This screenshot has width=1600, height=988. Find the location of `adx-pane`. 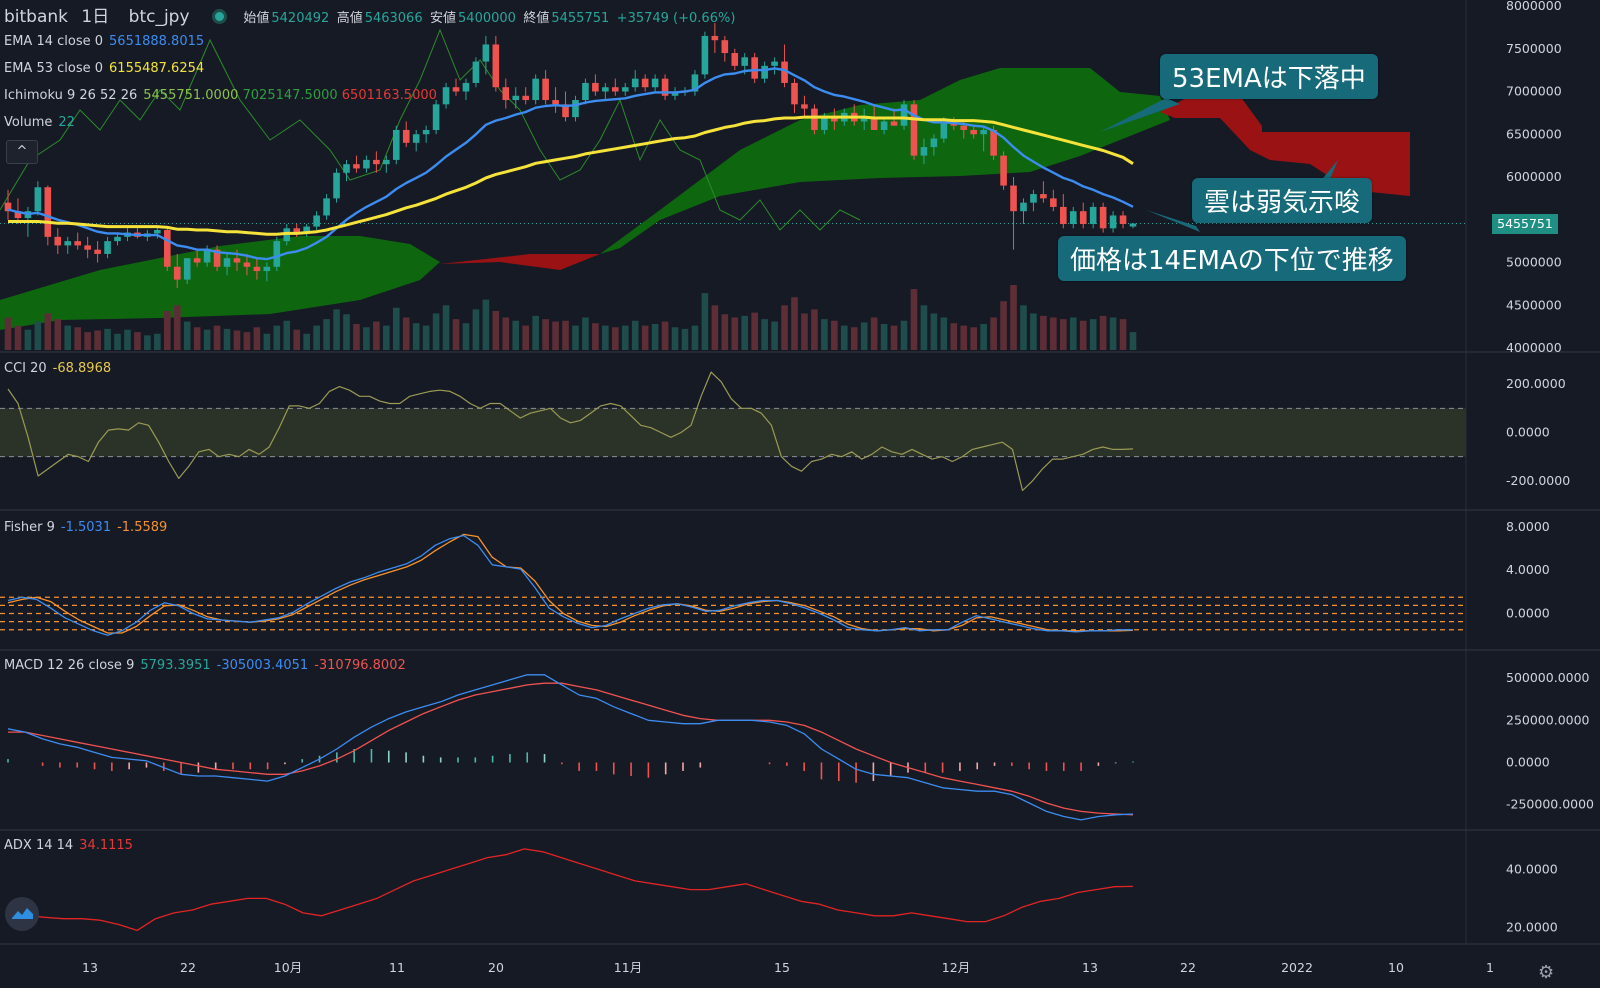

adx-pane is located at coordinates (571, 890).